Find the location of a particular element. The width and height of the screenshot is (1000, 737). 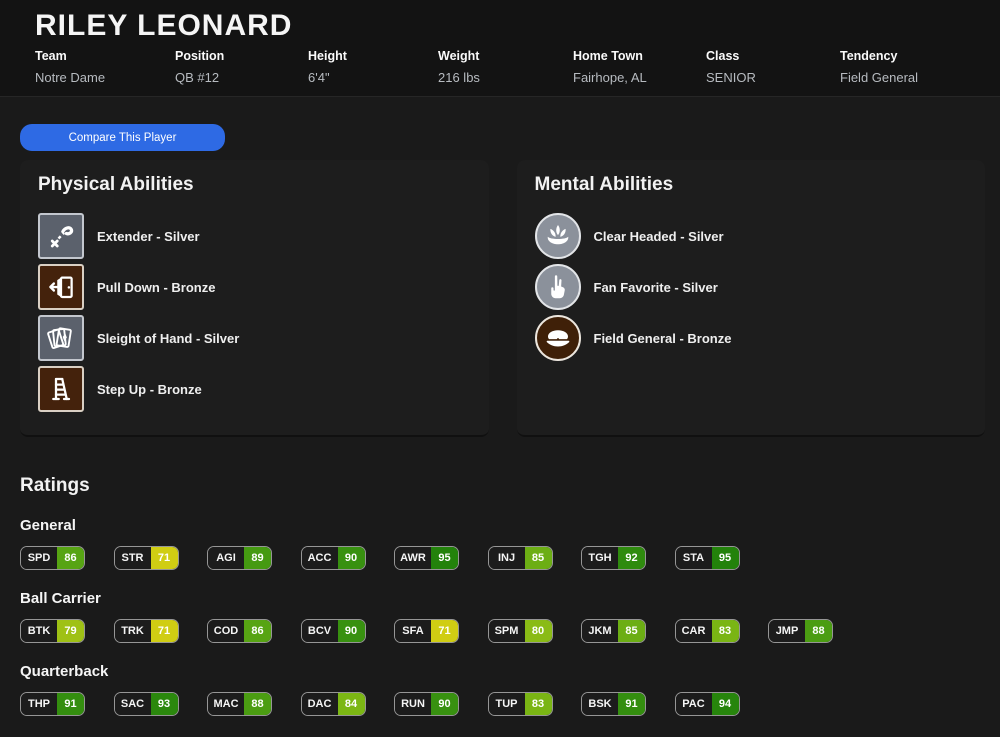

rating-pill: STA 95 is located at coordinates (707, 558).